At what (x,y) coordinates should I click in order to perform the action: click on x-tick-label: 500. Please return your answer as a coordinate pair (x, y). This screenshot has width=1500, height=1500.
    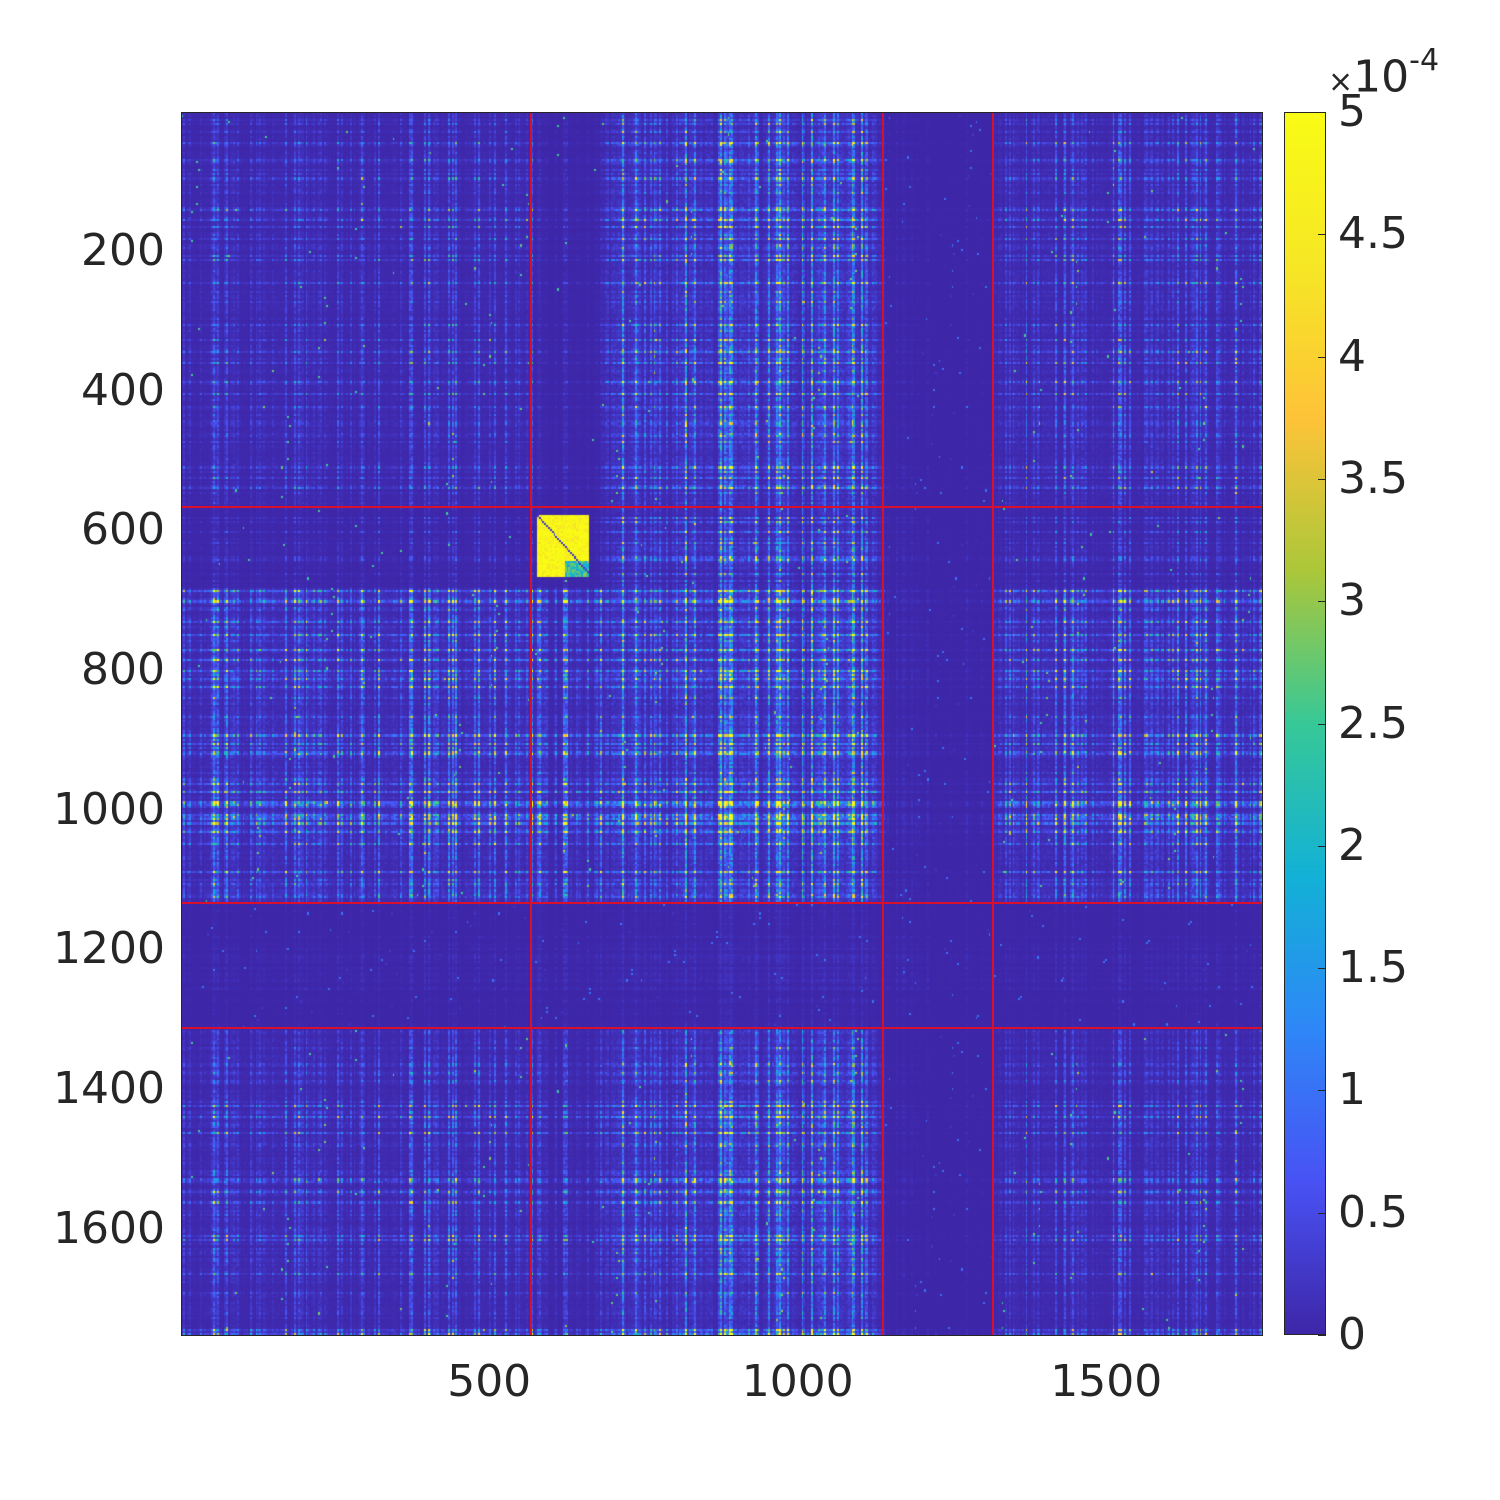
    Looking at the image, I should click on (489, 1381).